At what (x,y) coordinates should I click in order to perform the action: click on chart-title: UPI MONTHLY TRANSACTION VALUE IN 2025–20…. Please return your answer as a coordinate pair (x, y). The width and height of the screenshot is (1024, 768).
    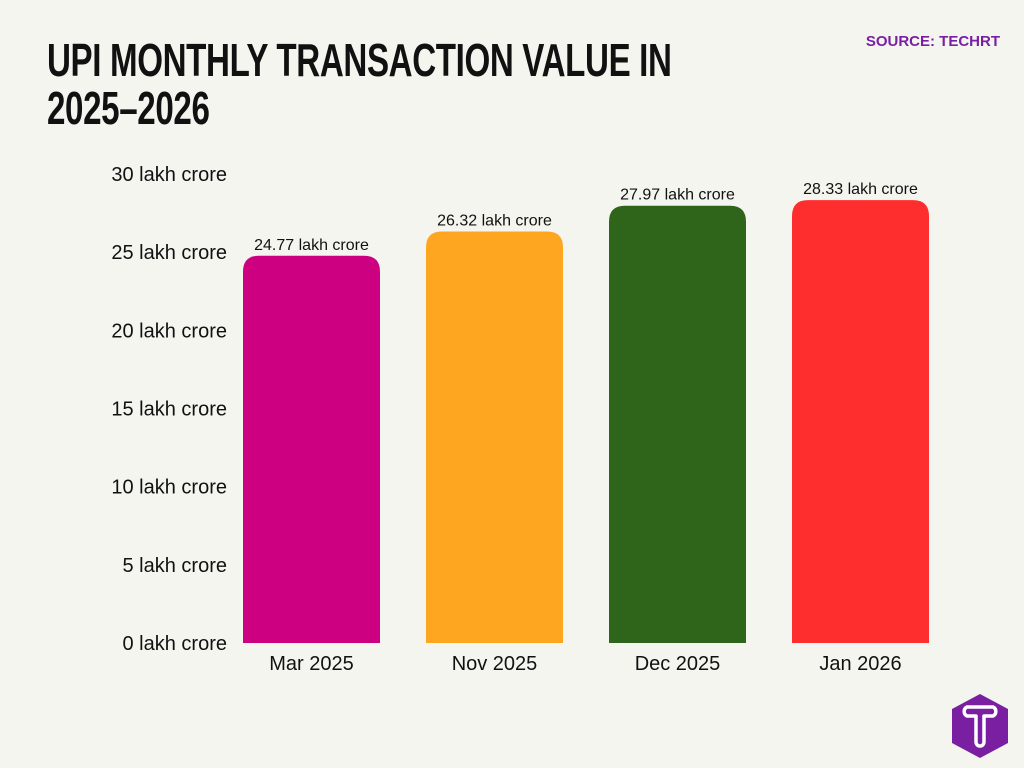
    Looking at the image, I should click on (359, 84).